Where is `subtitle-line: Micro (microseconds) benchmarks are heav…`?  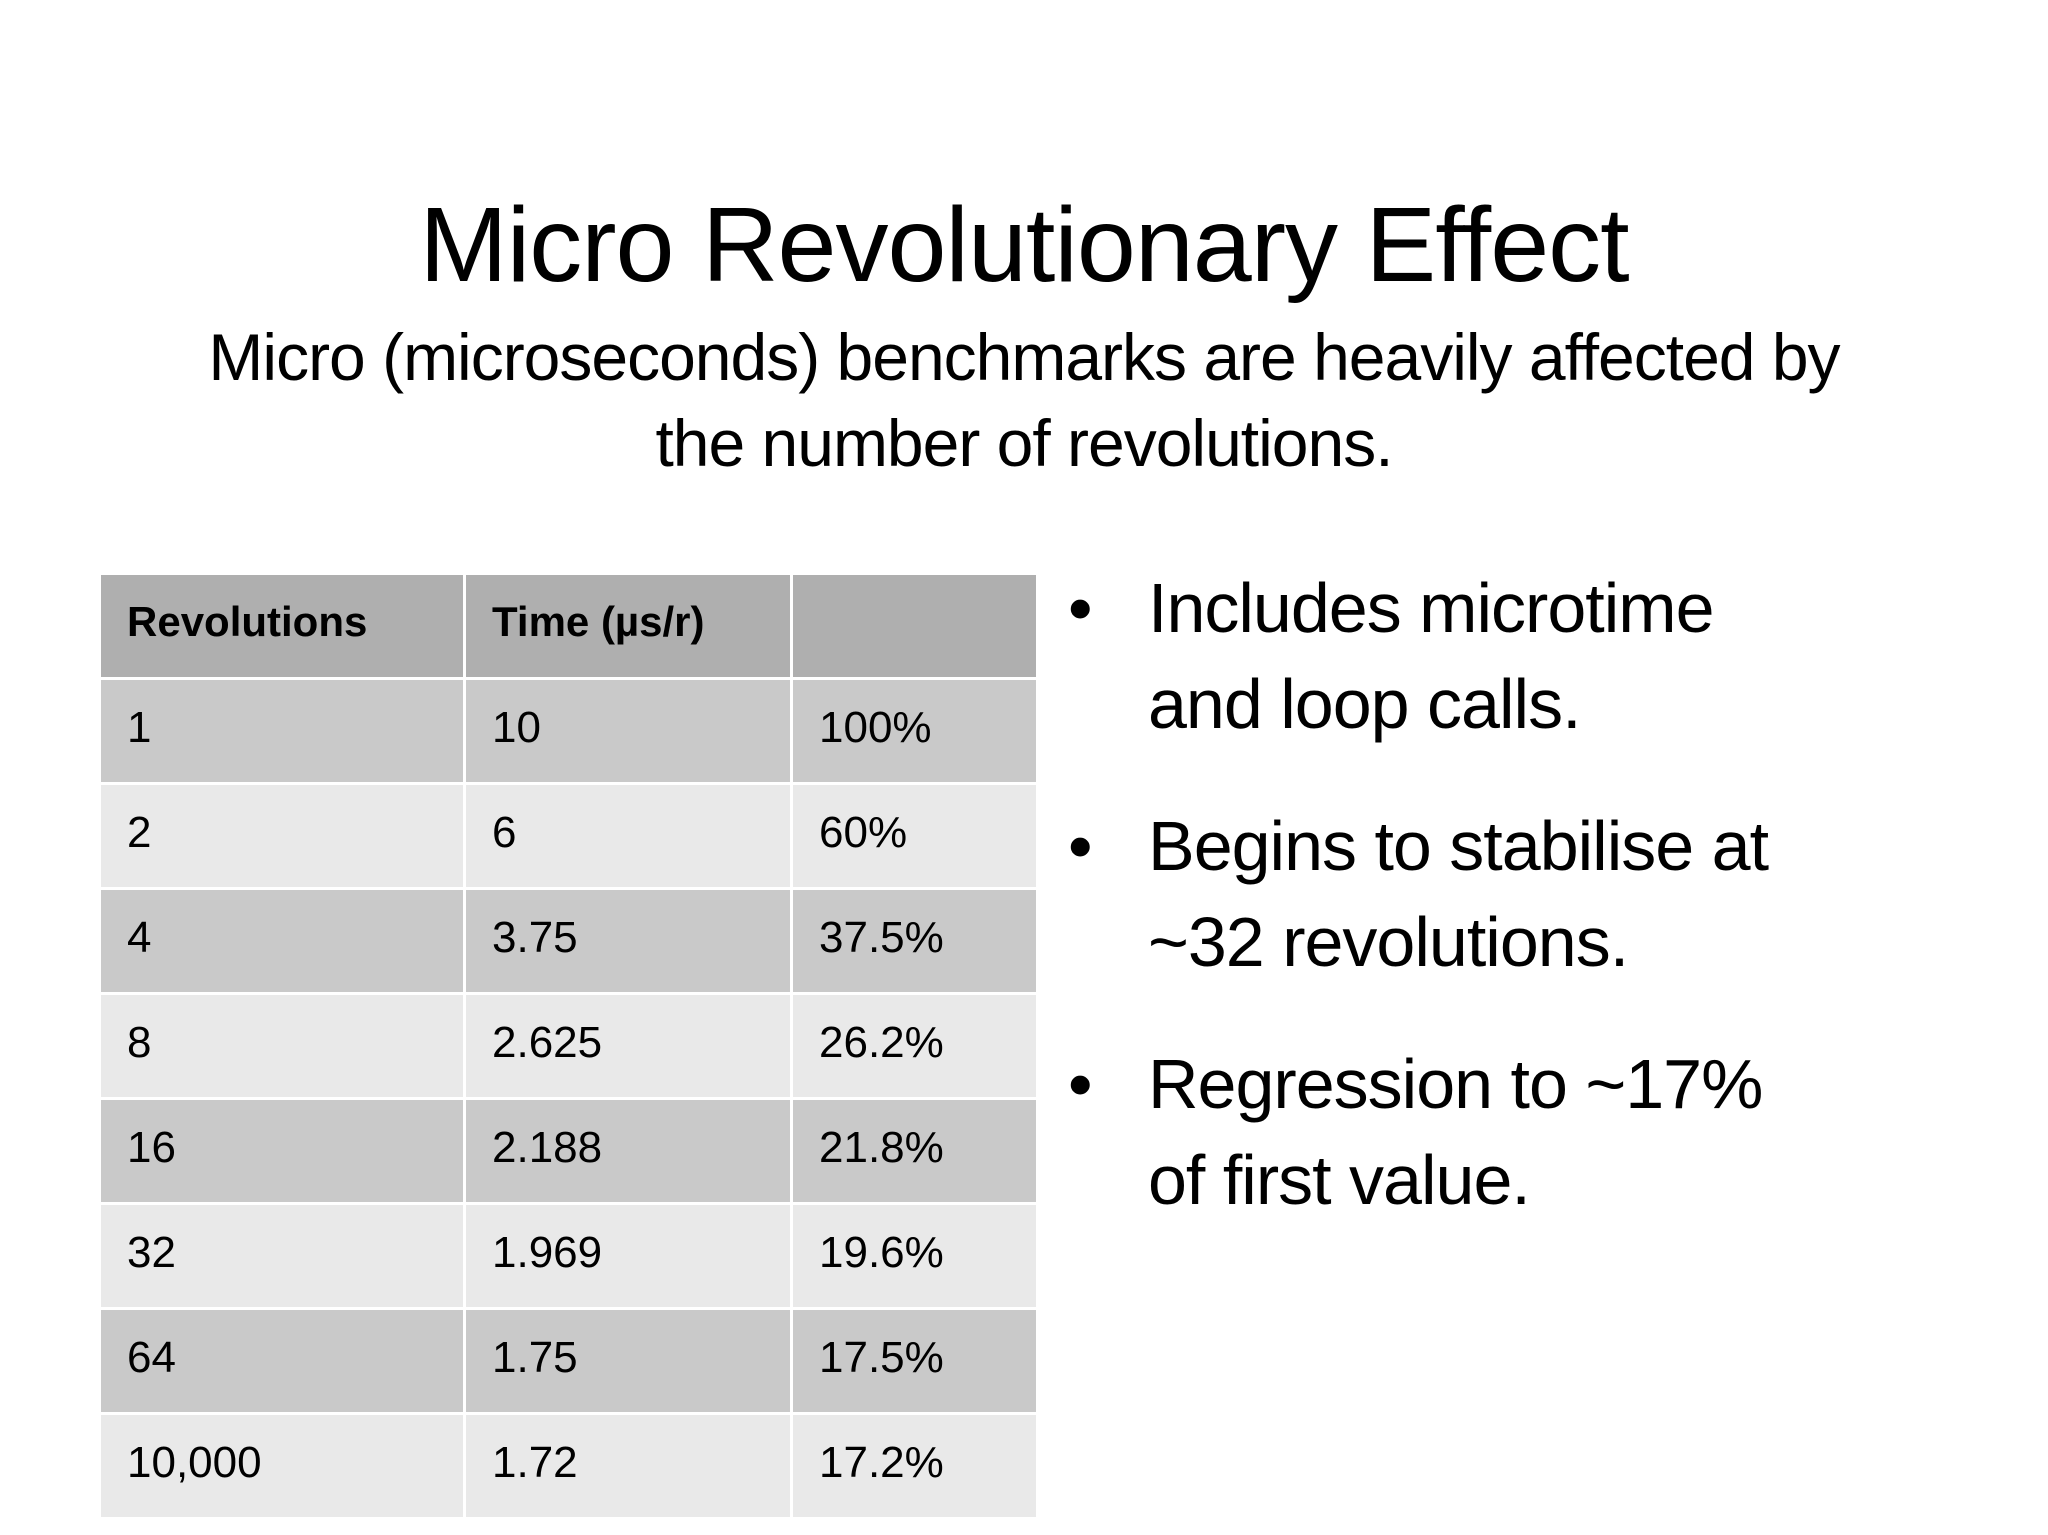 subtitle-line: Micro (microseconds) benchmarks are heav… is located at coordinates (1024, 357).